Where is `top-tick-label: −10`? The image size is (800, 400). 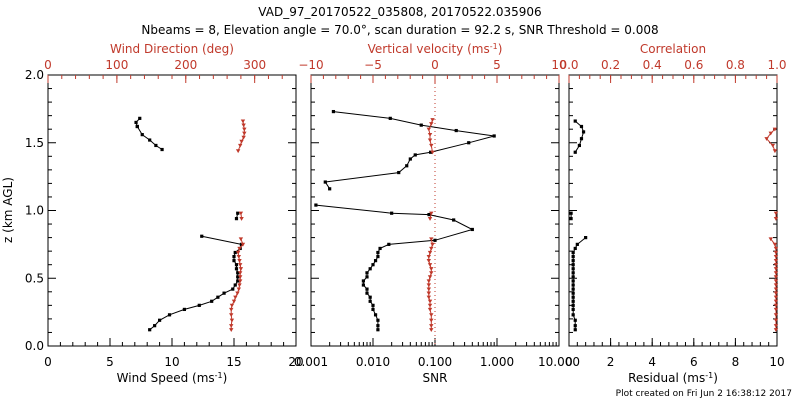
top-tick-label: −10 is located at coordinates (310, 65).